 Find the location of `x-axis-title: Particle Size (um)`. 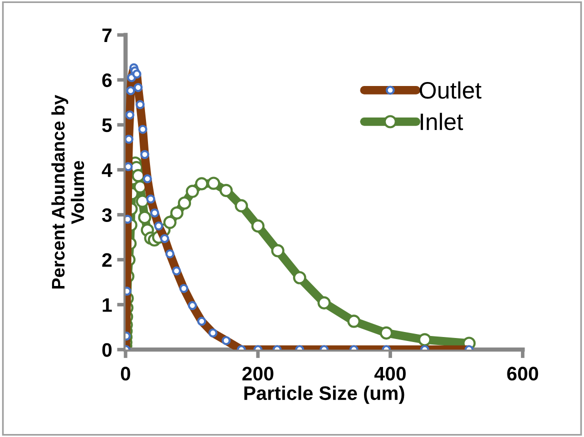

x-axis-title: Particle Size (um) is located at coordinates (324, 395).